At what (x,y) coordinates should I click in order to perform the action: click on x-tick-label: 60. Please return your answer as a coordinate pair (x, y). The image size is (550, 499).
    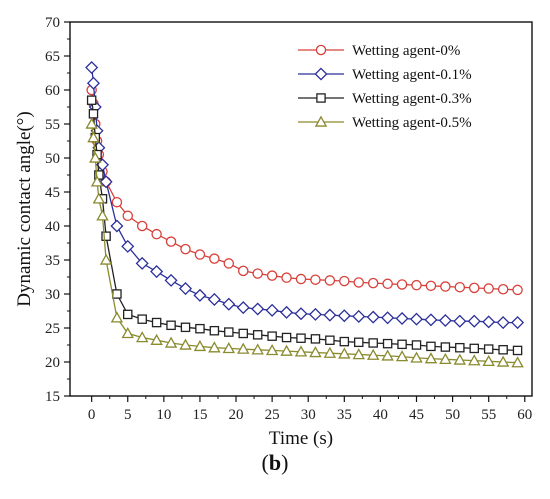
    Looking at the image, I should click on (524, 415).